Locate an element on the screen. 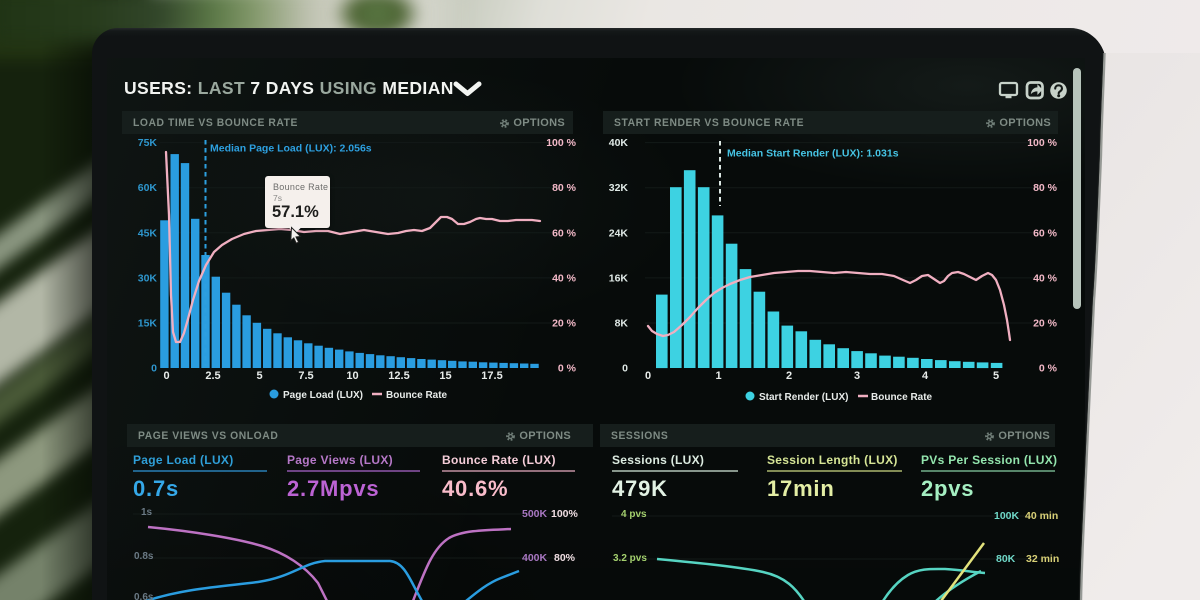  svg-text: 32K is located at coordinates (619, 188).